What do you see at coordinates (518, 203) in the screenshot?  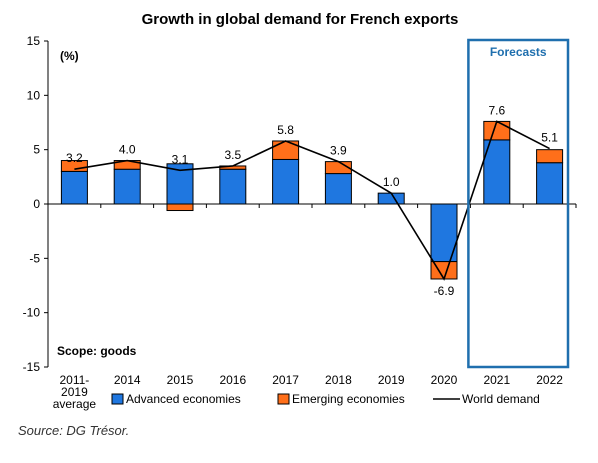 I see `forecast-box` at bounding box center [518, 203].